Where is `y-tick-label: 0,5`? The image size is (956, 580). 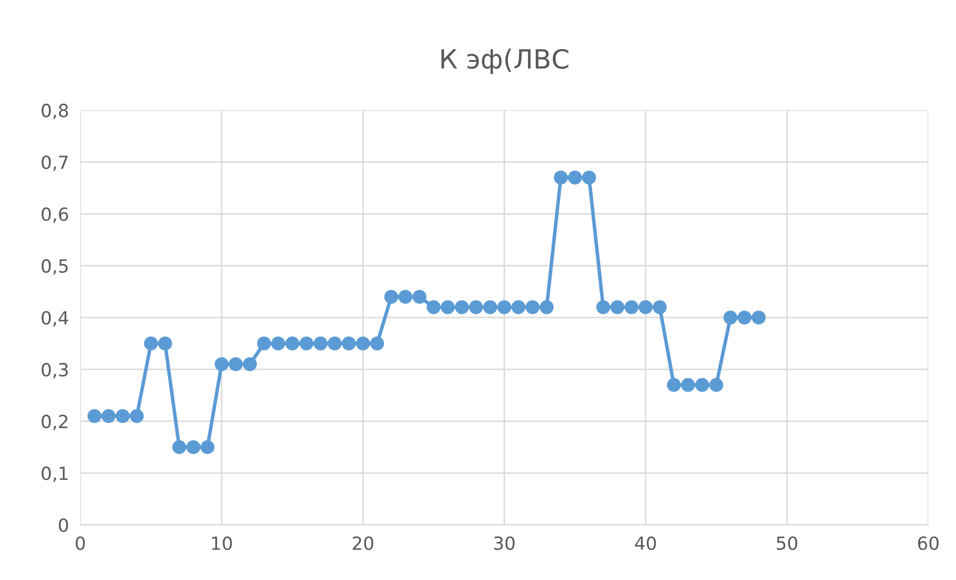 y-tick-label: 0,5 is located at coordinates (55, 267).